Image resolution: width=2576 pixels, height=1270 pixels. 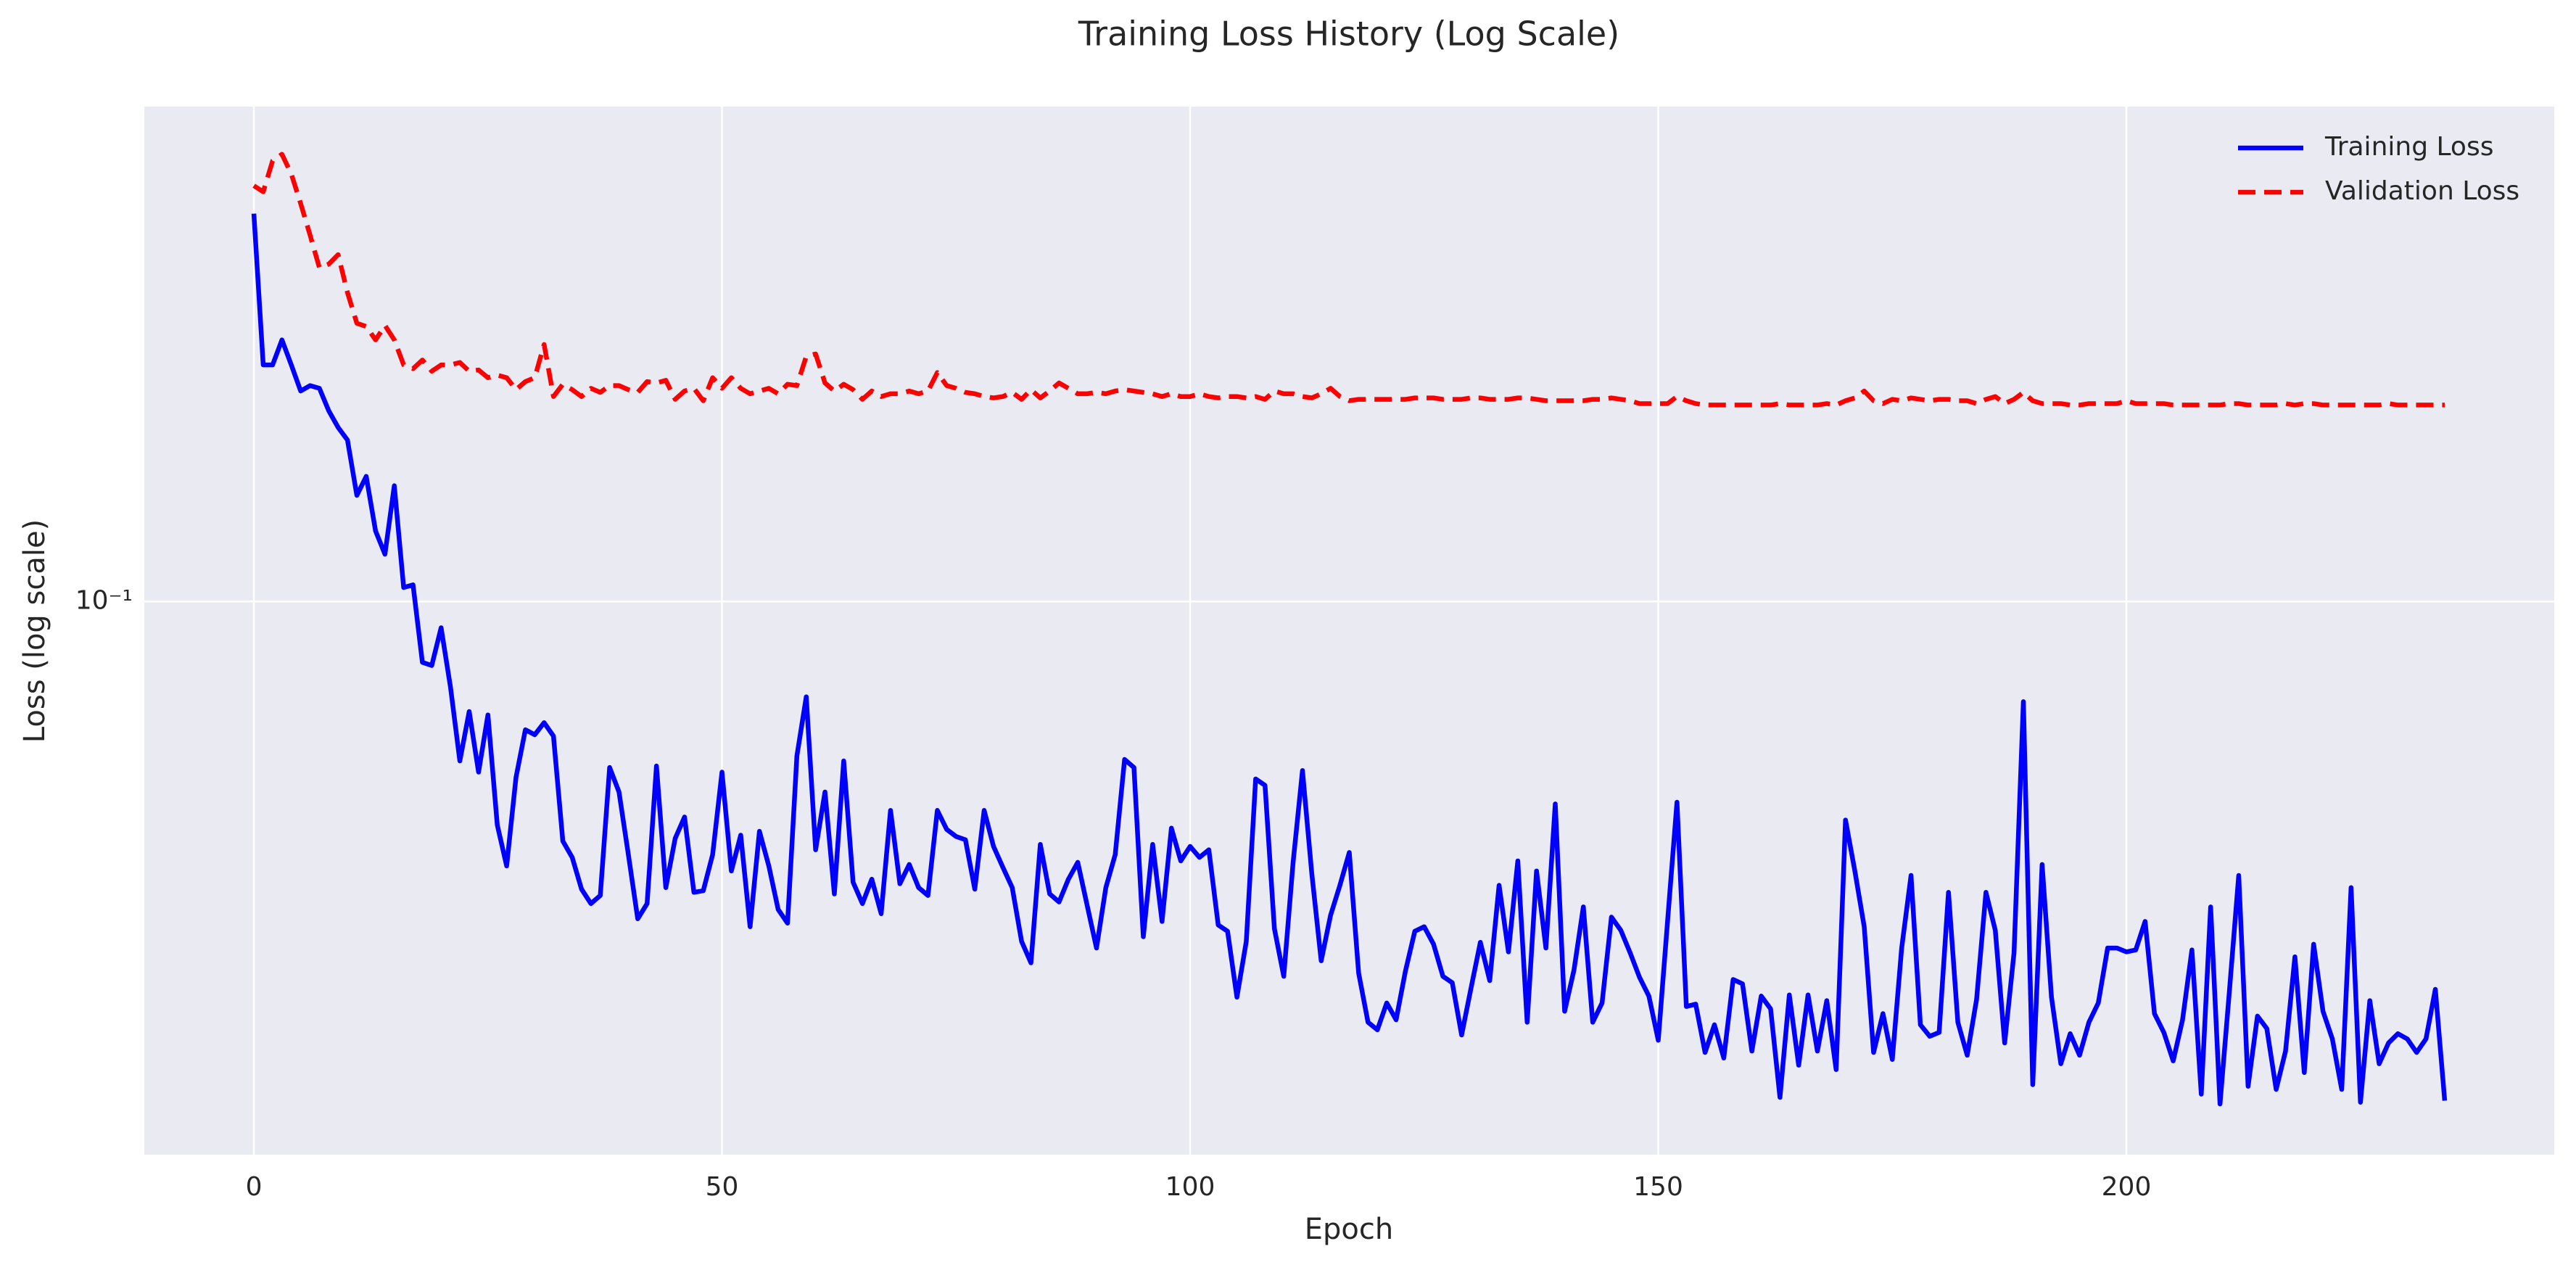 I want to click on x-tick-label: 100, so click(x=1190, y=1187).